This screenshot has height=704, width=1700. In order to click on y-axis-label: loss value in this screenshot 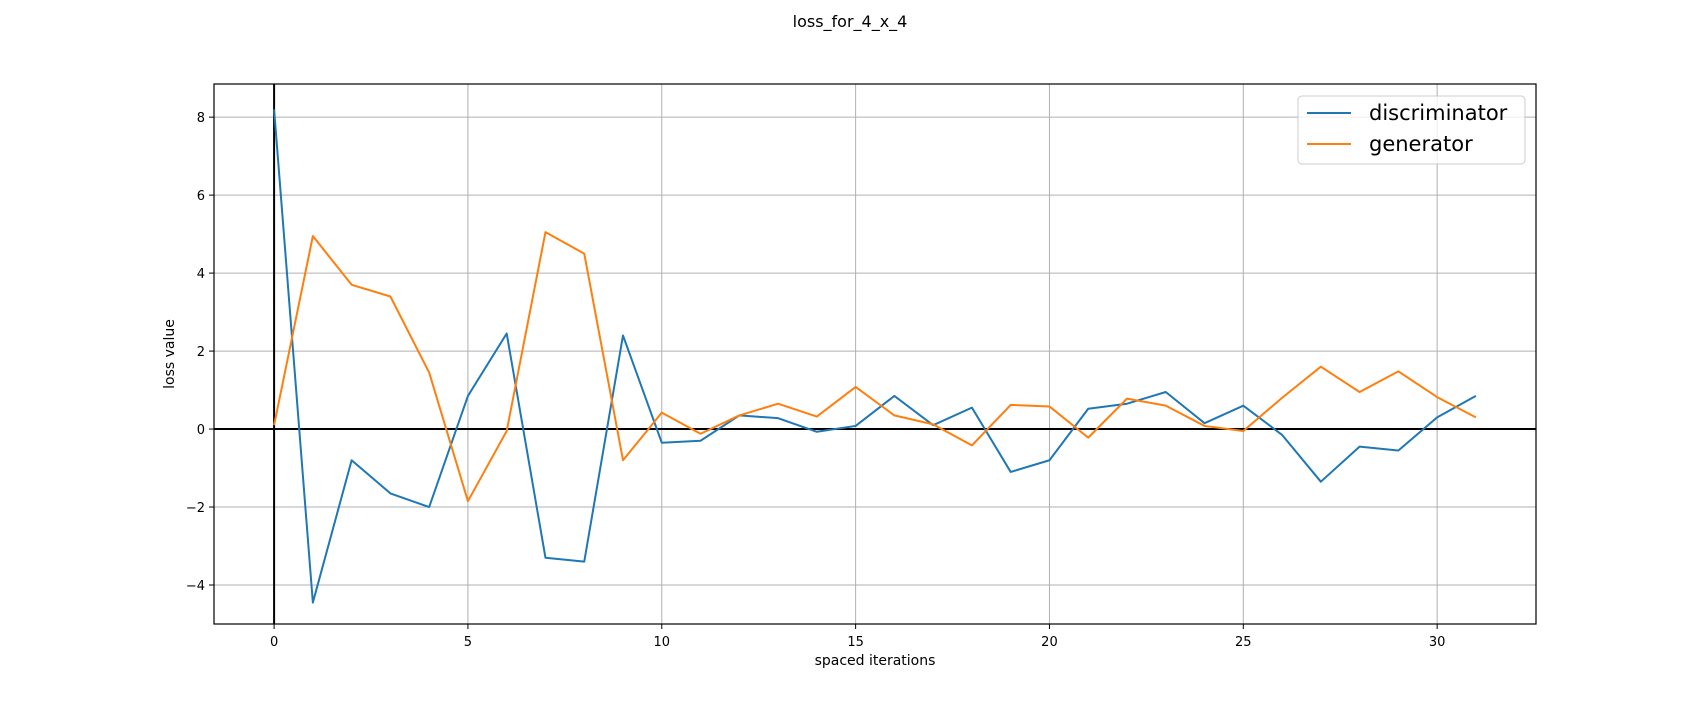, I will do `click(170, 354)`.